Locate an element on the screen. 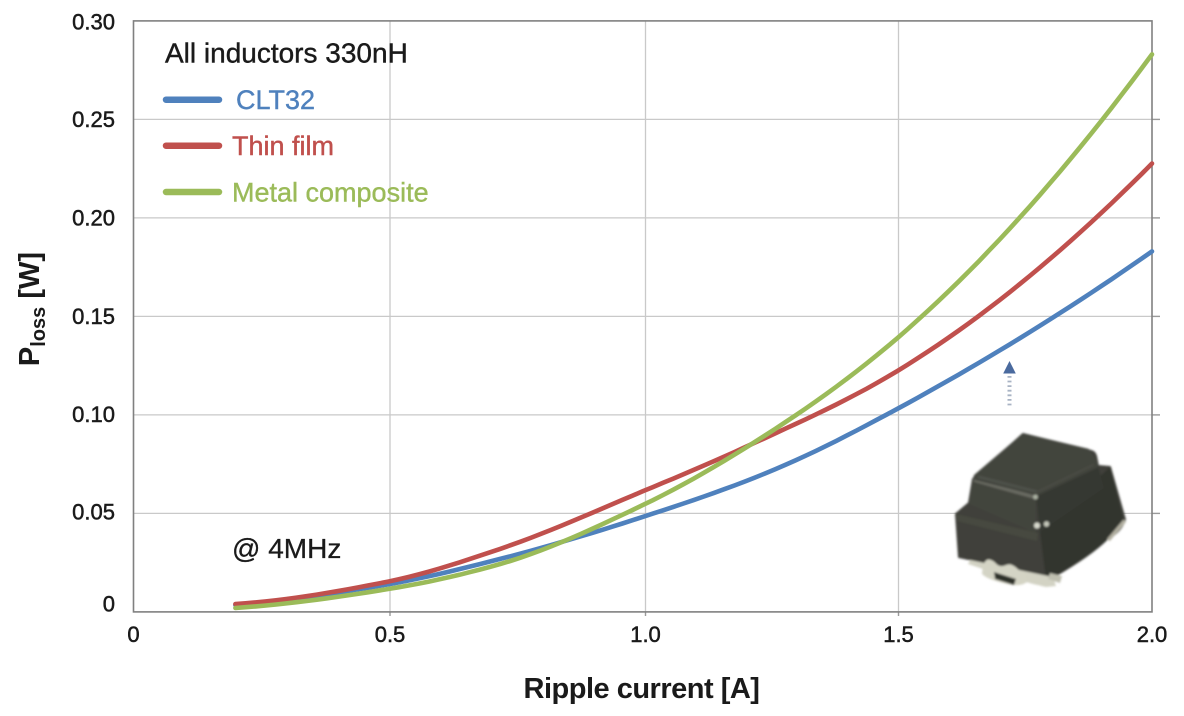 The height and width of the screenshot is (716, 1184). svg-text: Ripple current [A] is located at coordinates (642, 689).